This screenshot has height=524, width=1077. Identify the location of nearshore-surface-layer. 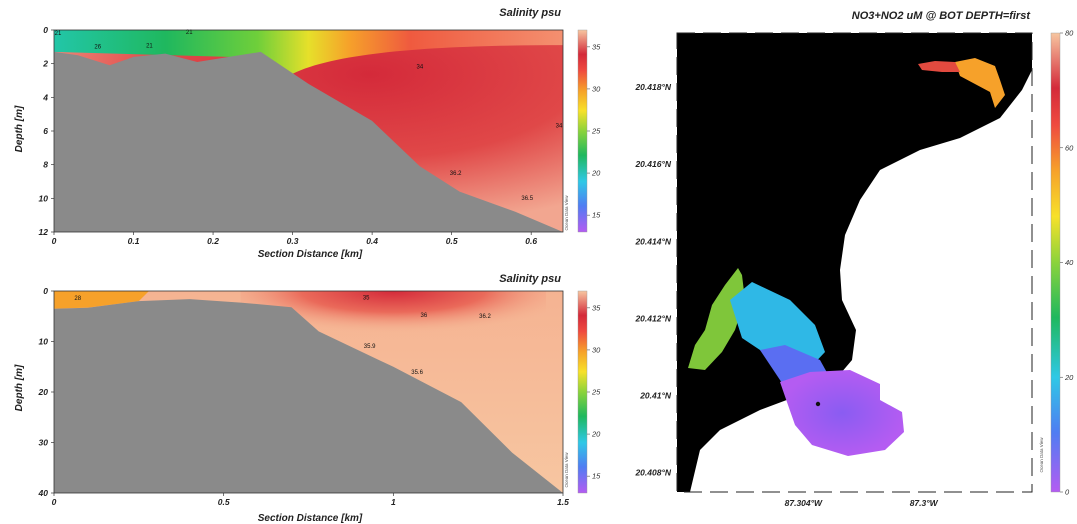
(102, 300).